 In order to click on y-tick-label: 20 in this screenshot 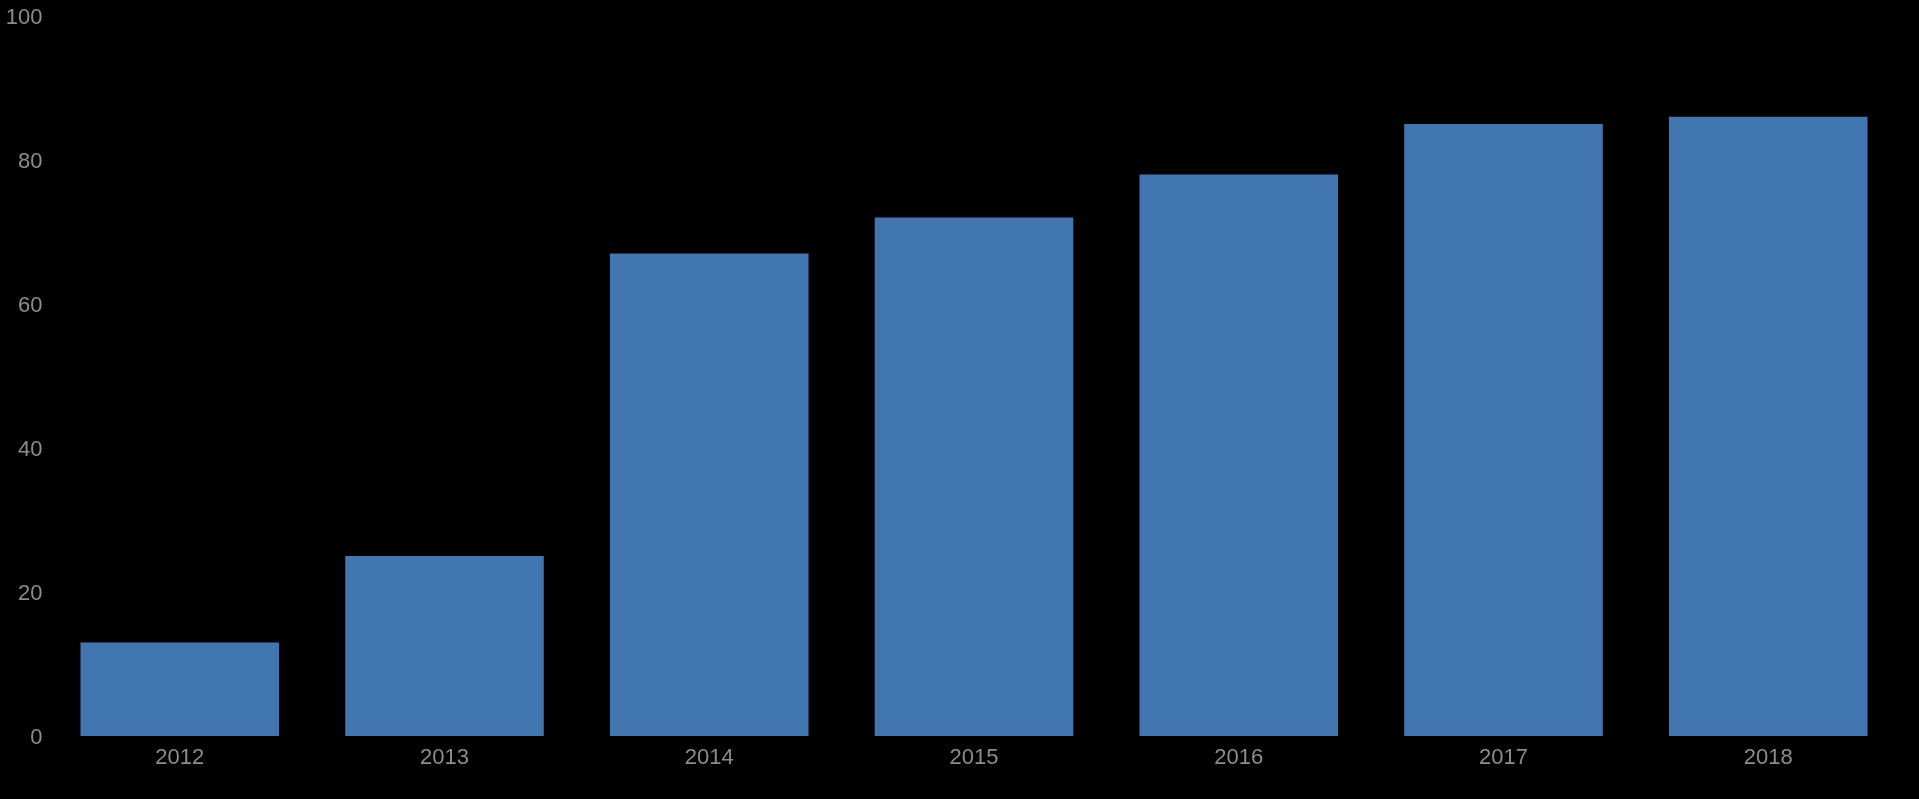, I will do `click(30, 592)`.